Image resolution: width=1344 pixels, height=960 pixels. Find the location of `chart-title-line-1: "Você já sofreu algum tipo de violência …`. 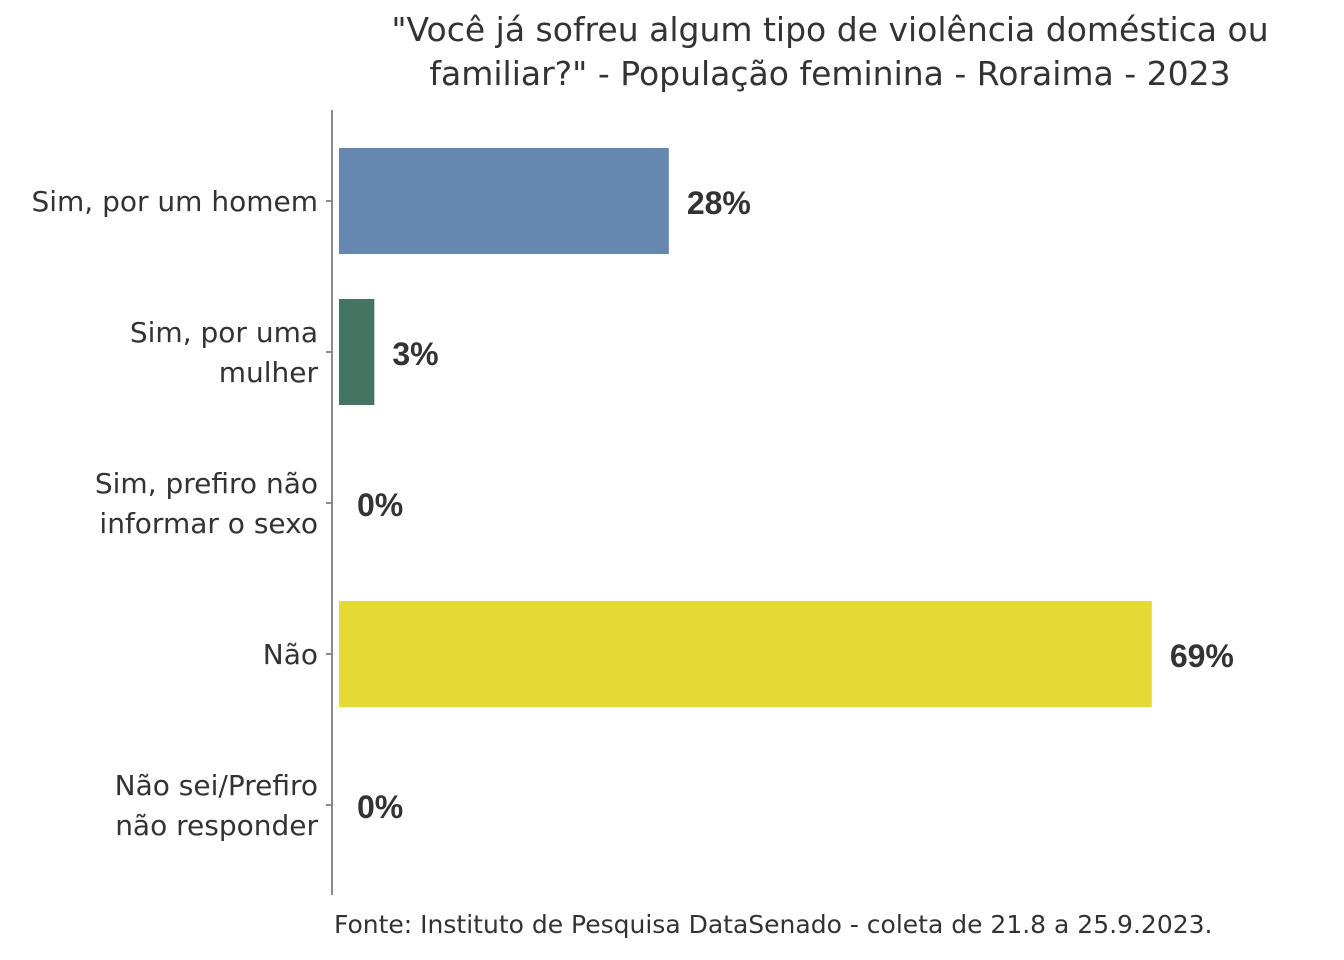

chart-title-line-1: "Você já sofreu algum tipo de violência … is located at coordinates (830, 29).